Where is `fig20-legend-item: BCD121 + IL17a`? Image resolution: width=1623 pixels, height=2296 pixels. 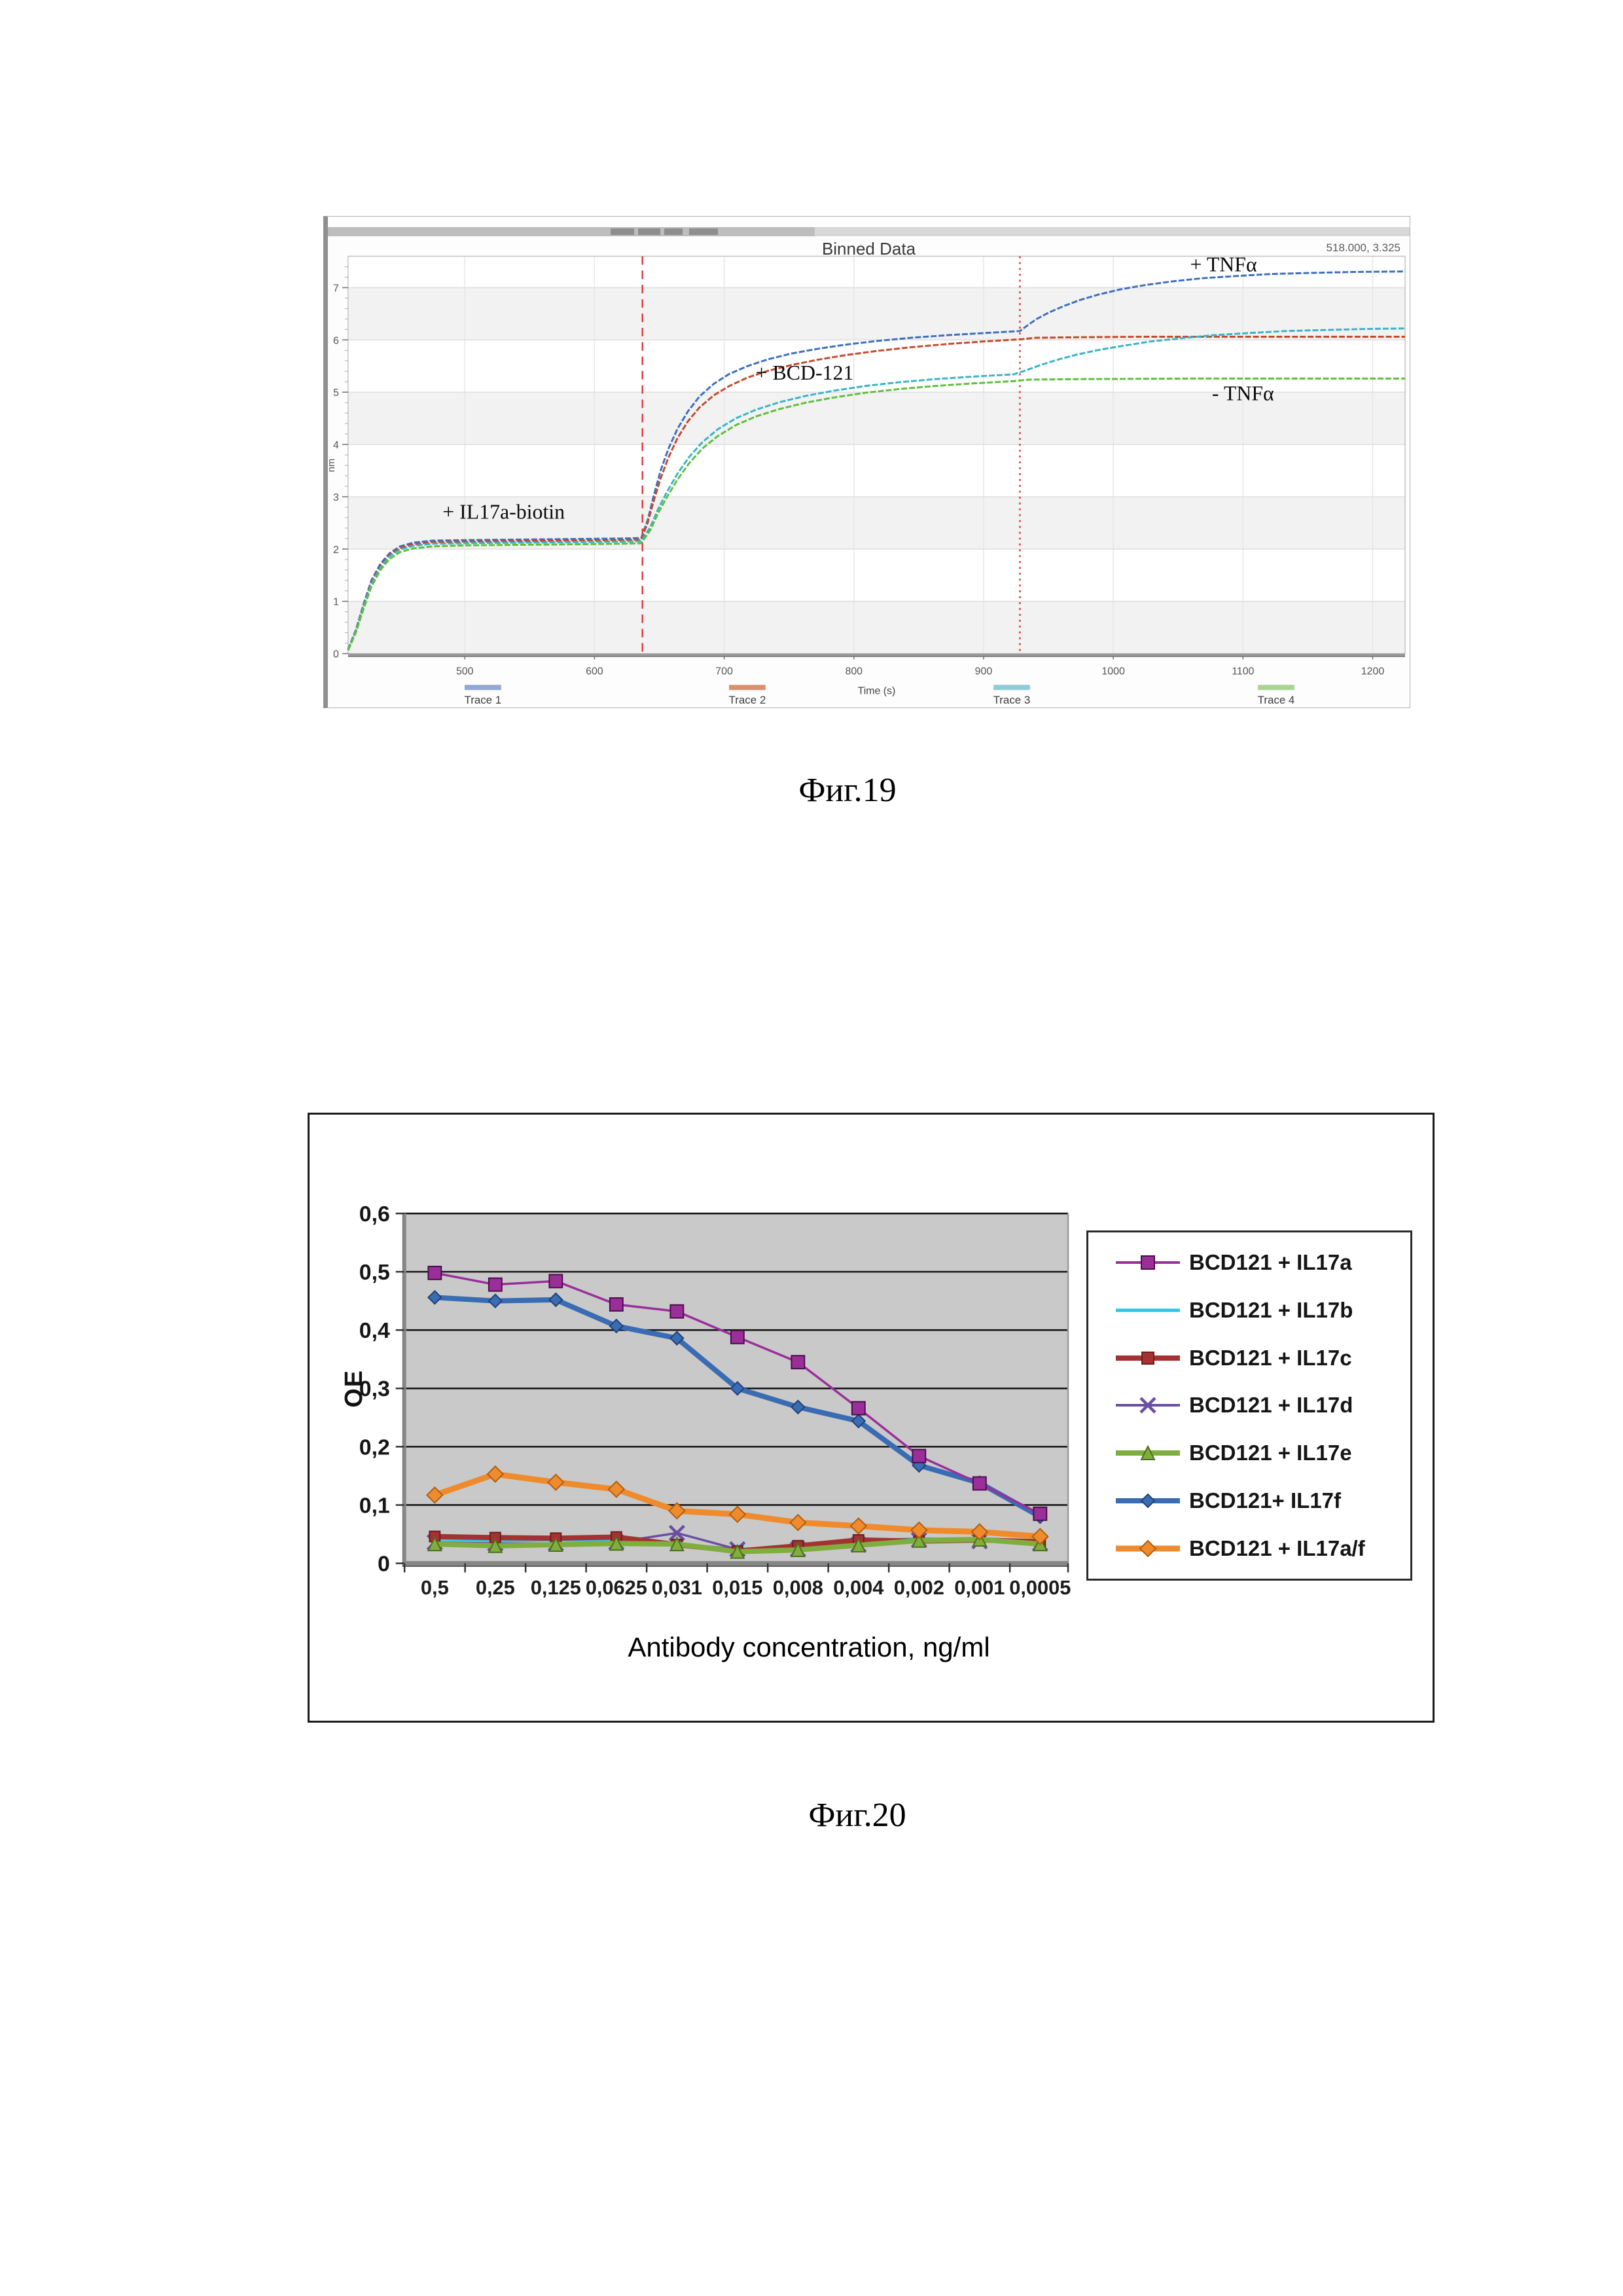 fig20-legend-item: BCD121 + IL17a is located at coordinates (1259, 1262).